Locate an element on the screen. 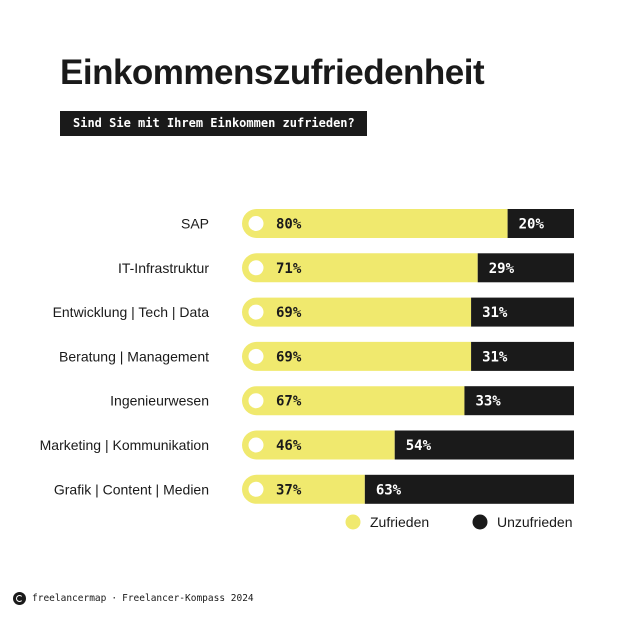 This screenshot has width=620, height=620. value-label-zufrieden: 37% is located at coordinates (289, 490).